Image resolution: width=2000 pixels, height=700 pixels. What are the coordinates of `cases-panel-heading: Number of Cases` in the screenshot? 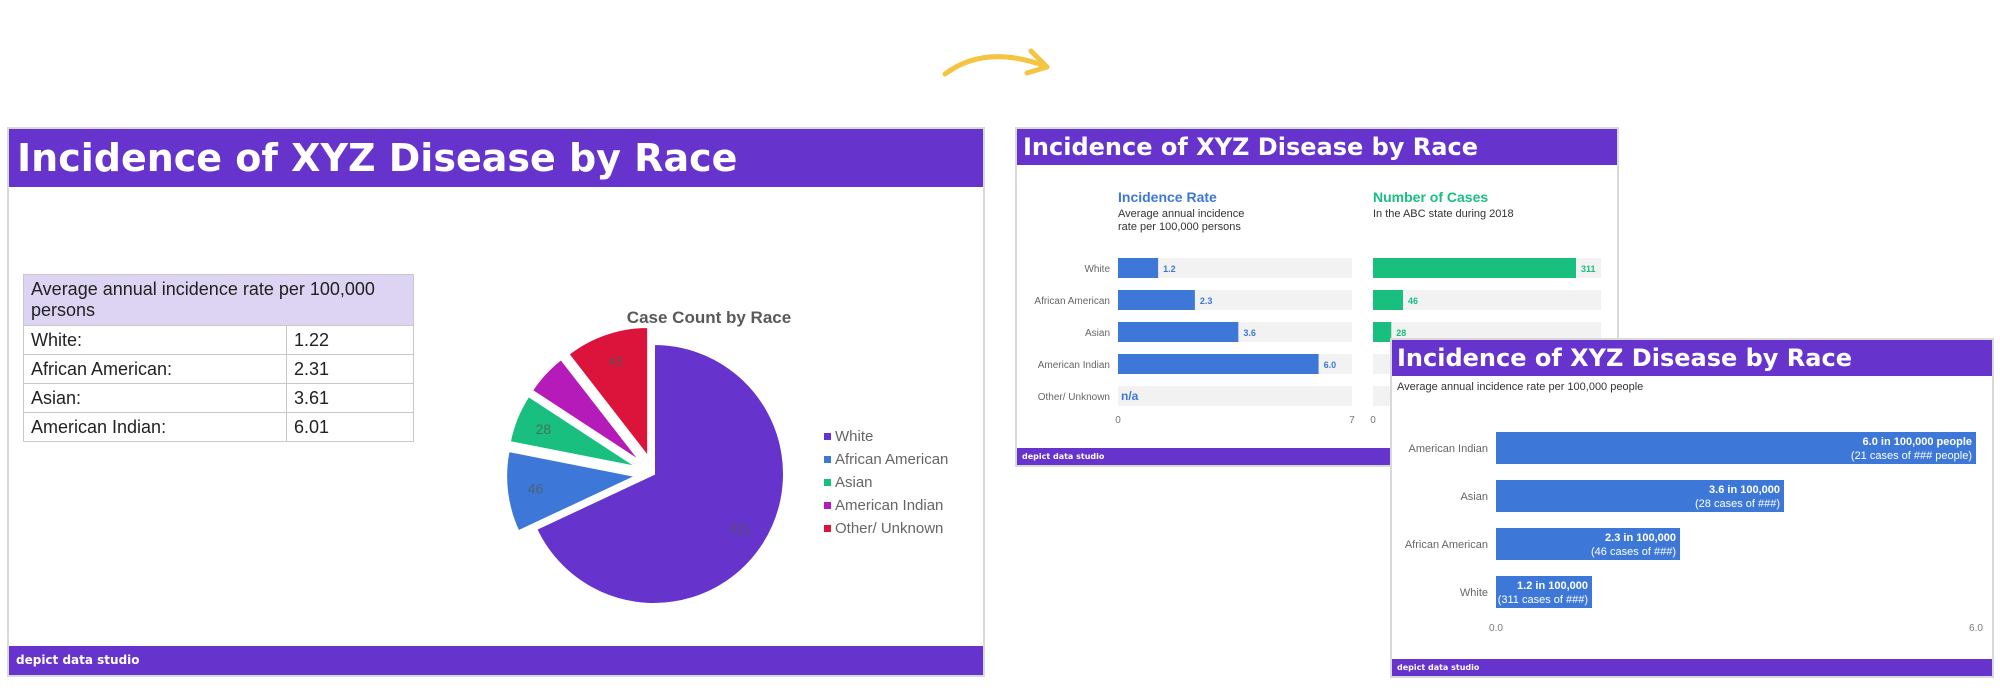 It's located at (1430, 197).